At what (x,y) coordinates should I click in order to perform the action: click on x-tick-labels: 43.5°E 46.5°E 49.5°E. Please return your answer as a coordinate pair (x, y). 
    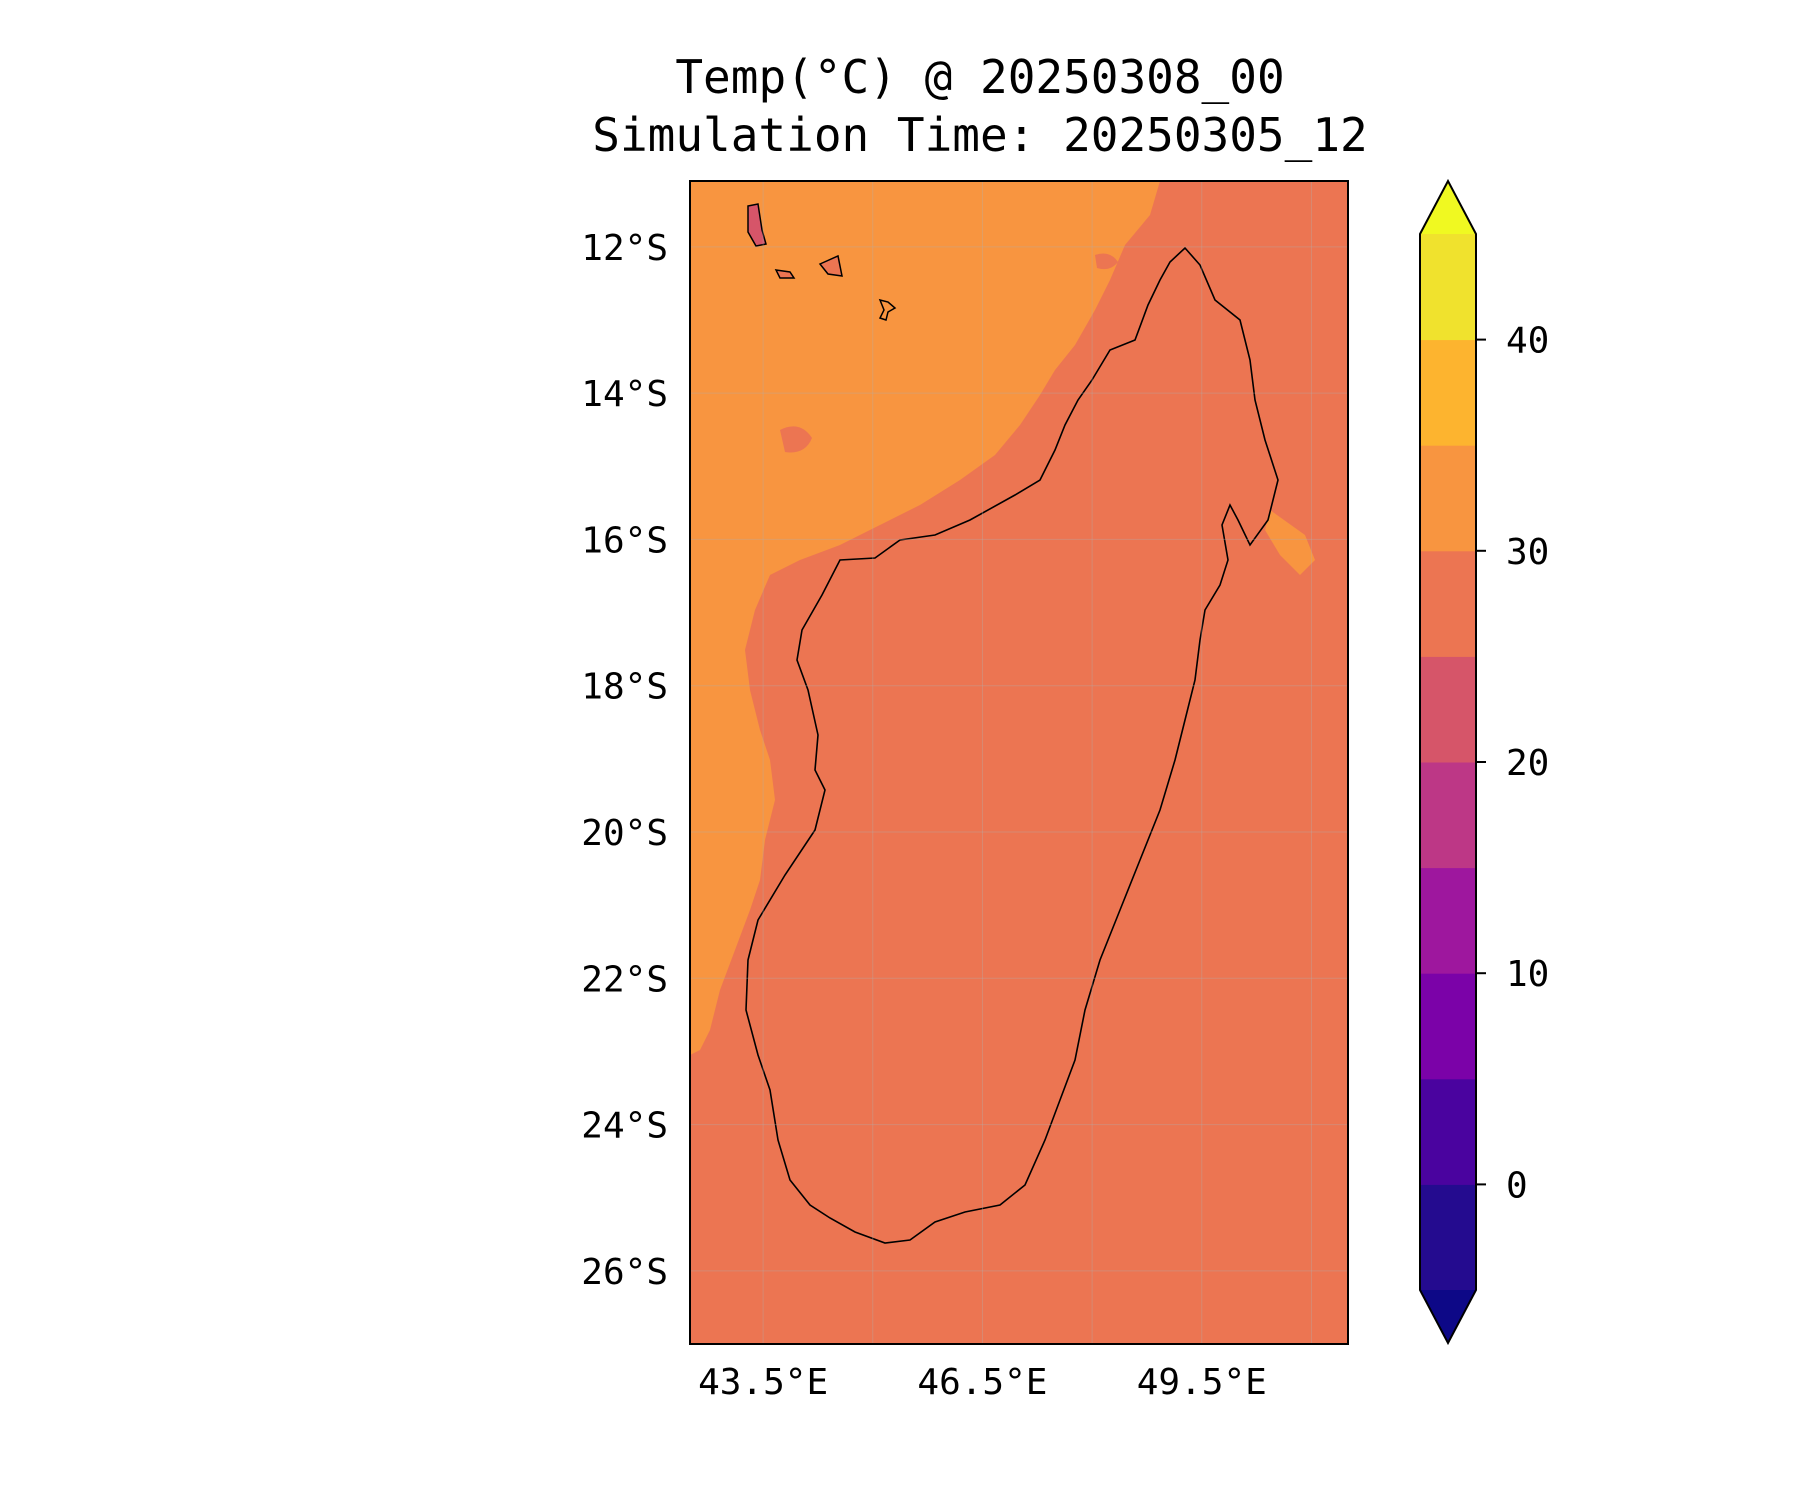
    Looking at the image, I should click on (982, 1382).